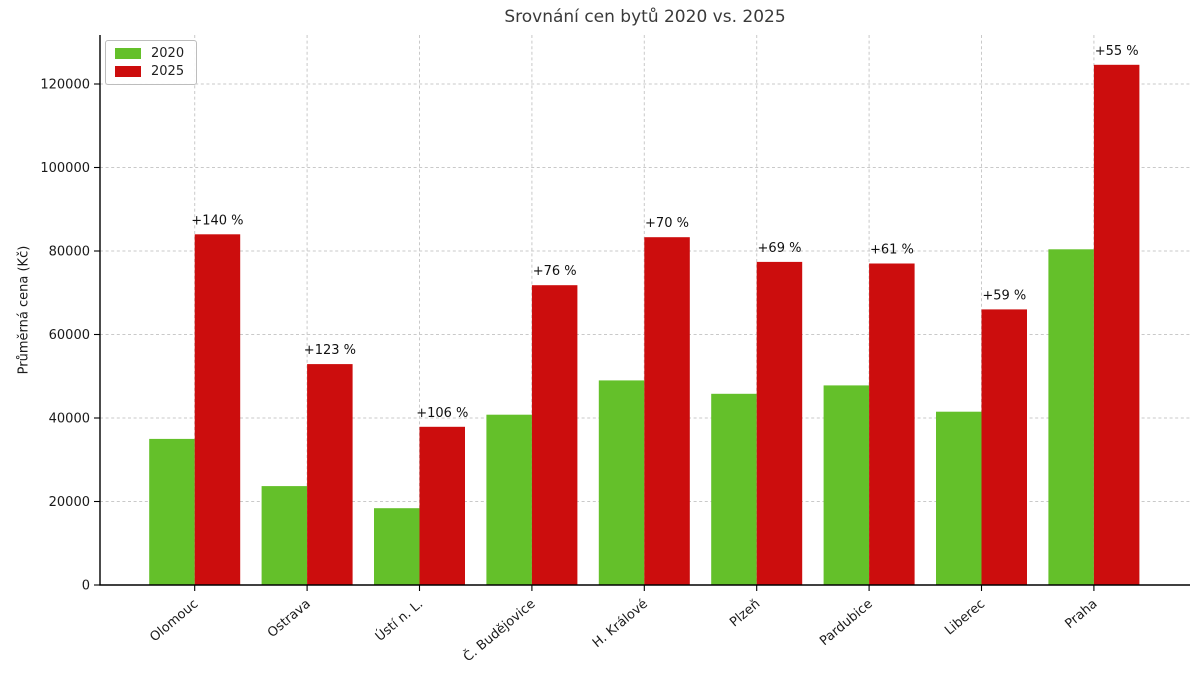 This screenshot has width=1199, height=695. Describe the element at coordinates (620, 624) in the screenshot. I see `x-tick-label: H. Králové` at that location.